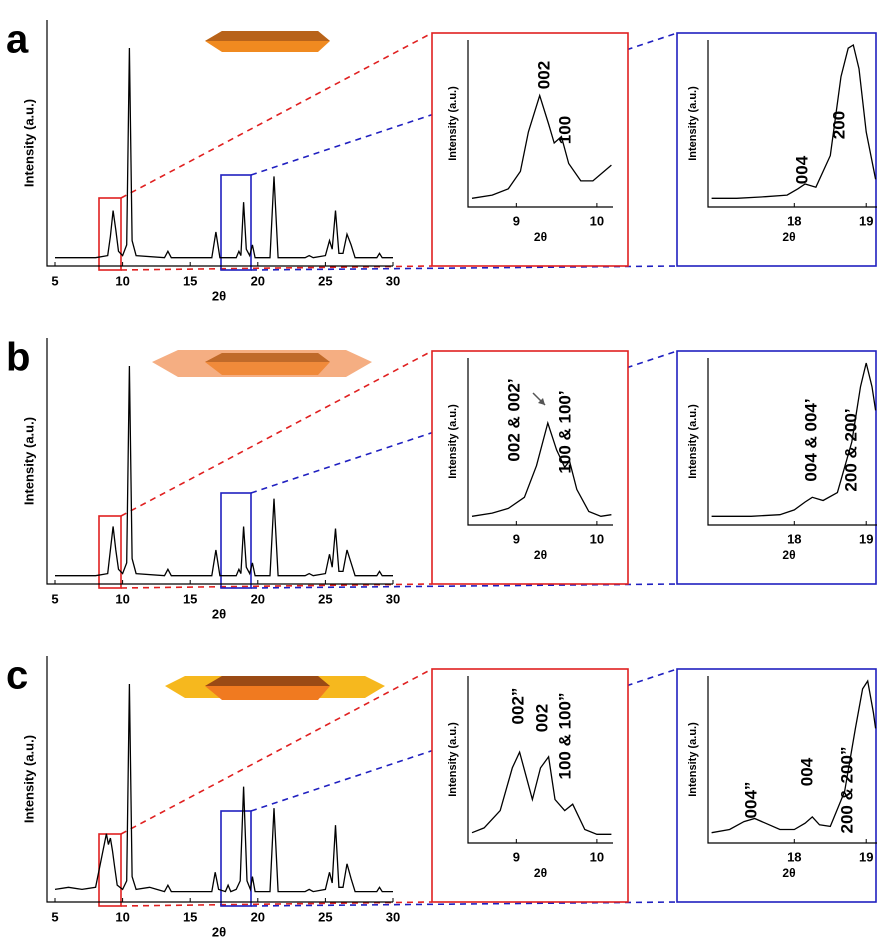 The image size is (877, 952). What do you see at coordinates (541, 401) in the screenshot?
I see `arrow-head` at bounding box center [541, 401].